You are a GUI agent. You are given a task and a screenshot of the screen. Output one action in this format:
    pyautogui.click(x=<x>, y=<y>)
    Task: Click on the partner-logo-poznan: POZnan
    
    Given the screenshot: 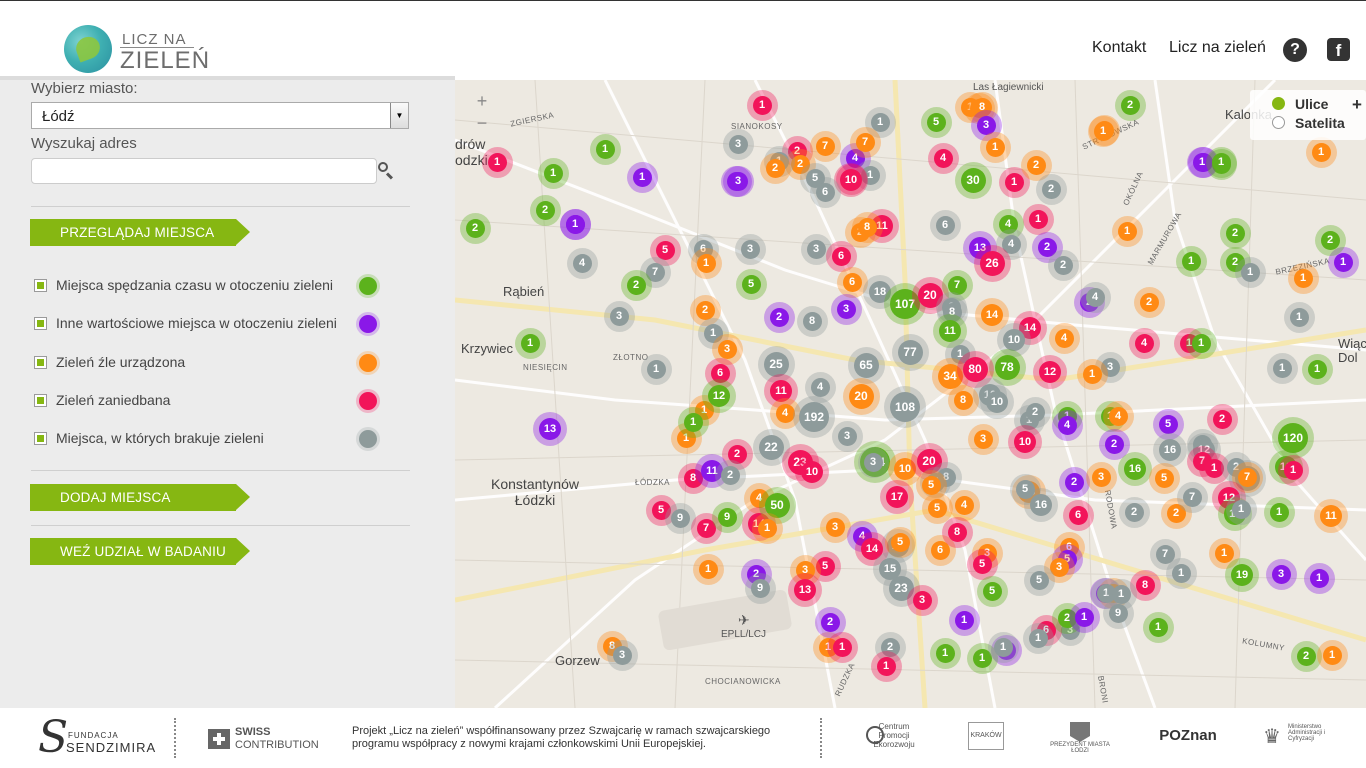 What is the action you would take?
    pyautogui.click(x=1188, y=735)
    